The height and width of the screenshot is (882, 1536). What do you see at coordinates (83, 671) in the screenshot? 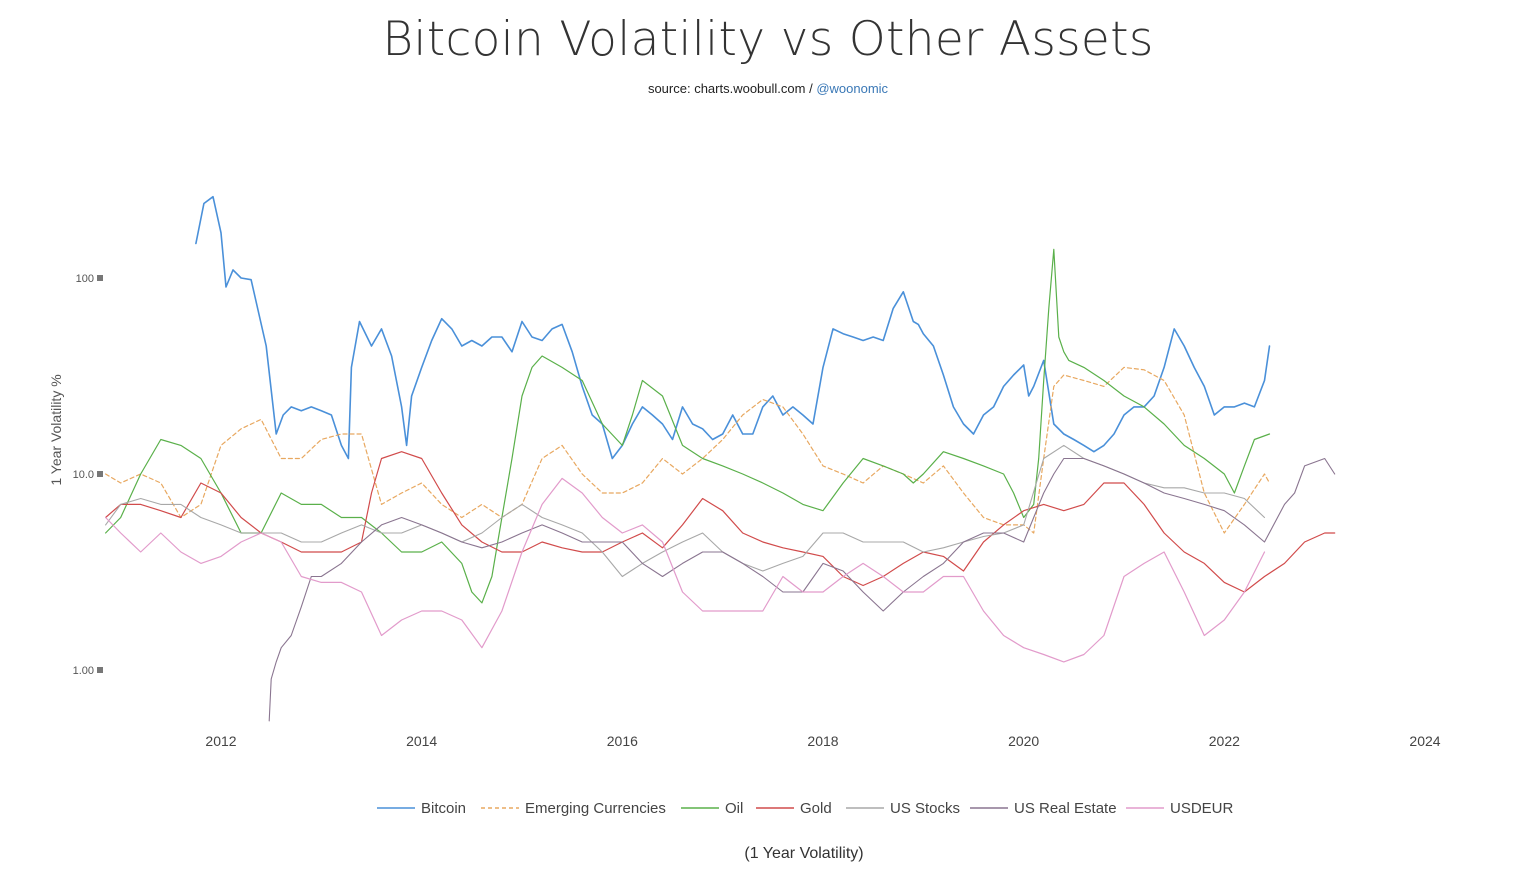
I see `y-tick-label: 1.00` at bounding box center [83, 671].